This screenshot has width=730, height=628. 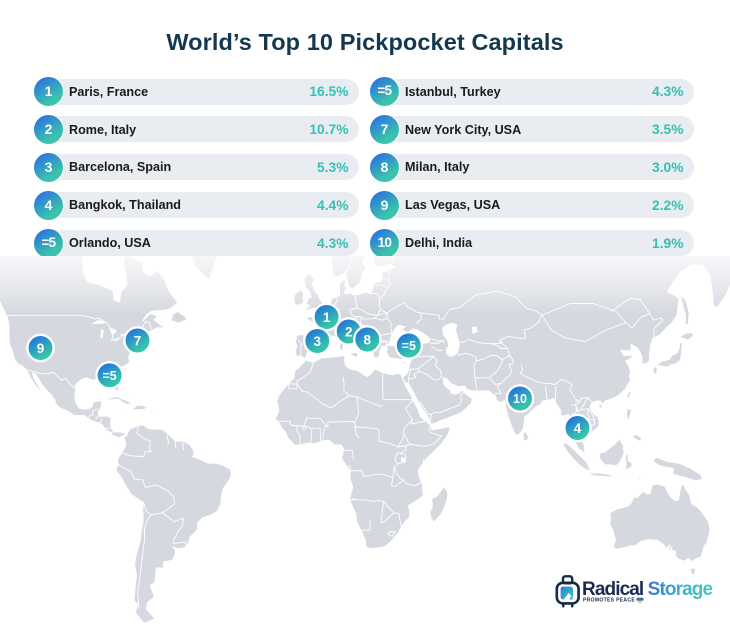 What do you see at coordinates (318, 341) in the screenshot?
I see `svg-text: 3` at bounding box center [318, 341].